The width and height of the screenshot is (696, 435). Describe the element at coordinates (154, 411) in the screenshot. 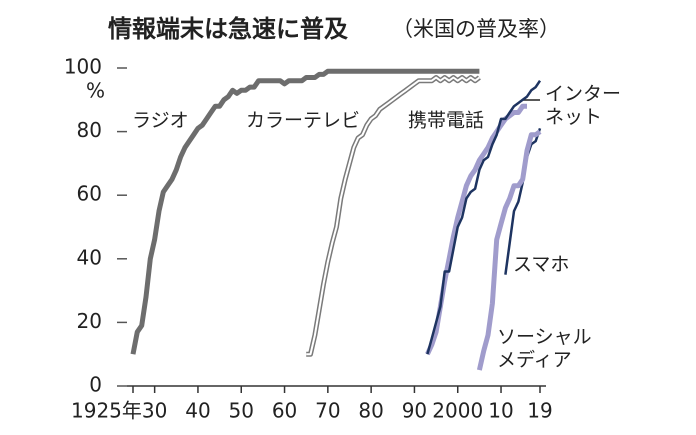

I see `x-tick-label: 30` at that location.